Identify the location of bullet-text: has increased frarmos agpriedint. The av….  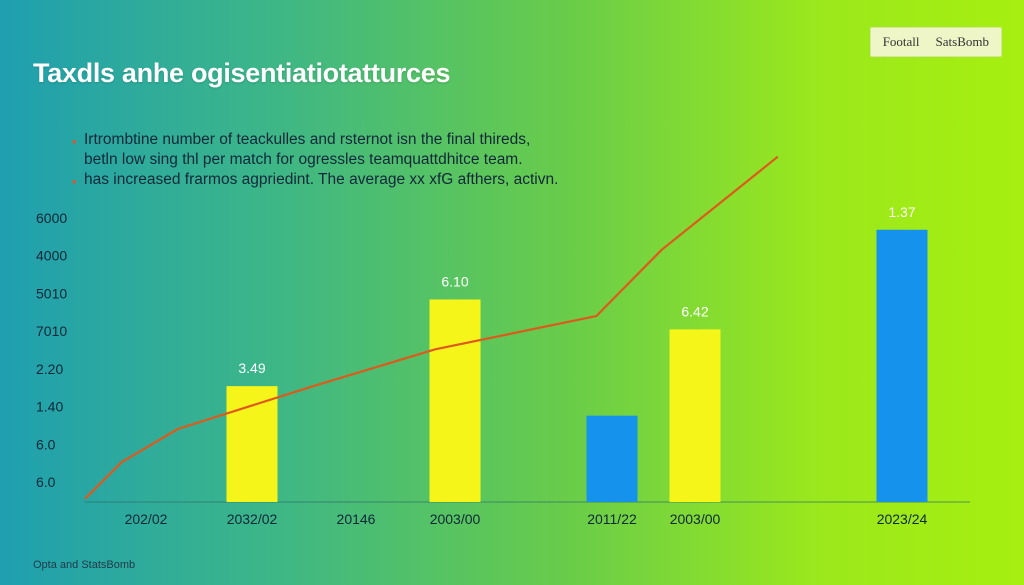
(321, 179).